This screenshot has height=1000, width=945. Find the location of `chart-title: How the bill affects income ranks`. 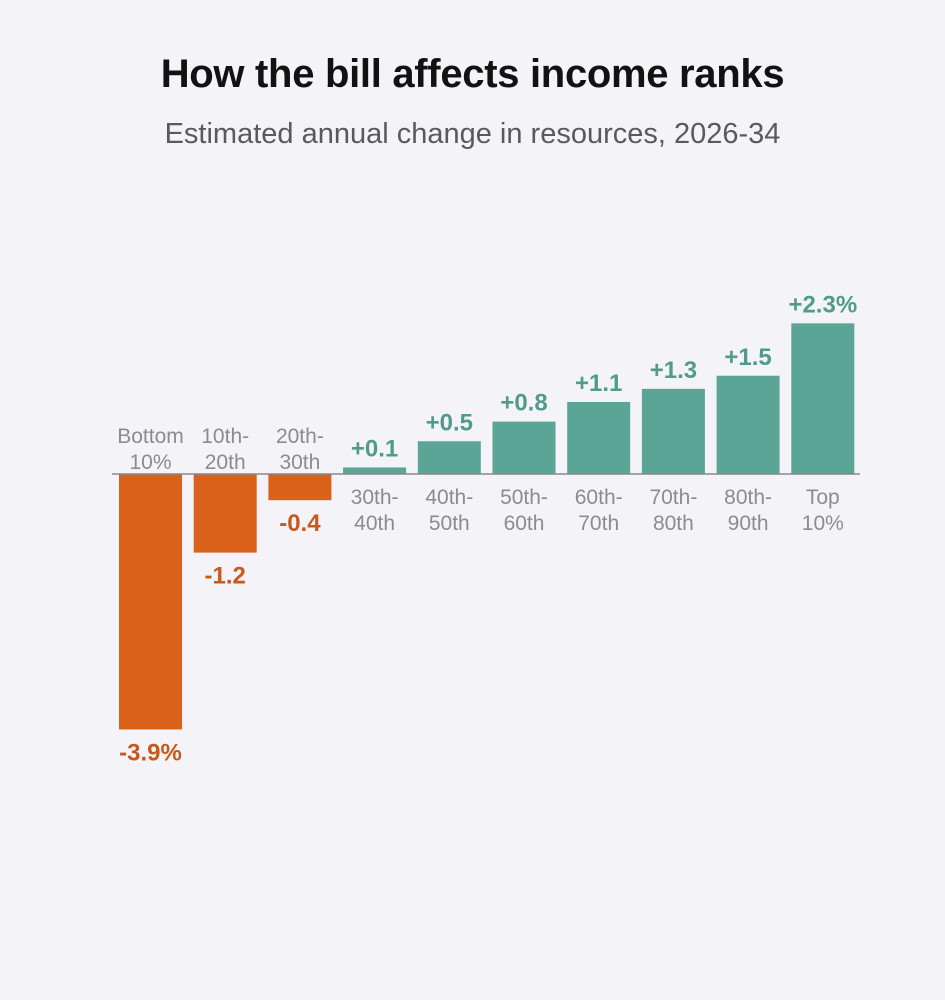

chart-title: How the bill affects income ranks is located at coordinates (472, 74).